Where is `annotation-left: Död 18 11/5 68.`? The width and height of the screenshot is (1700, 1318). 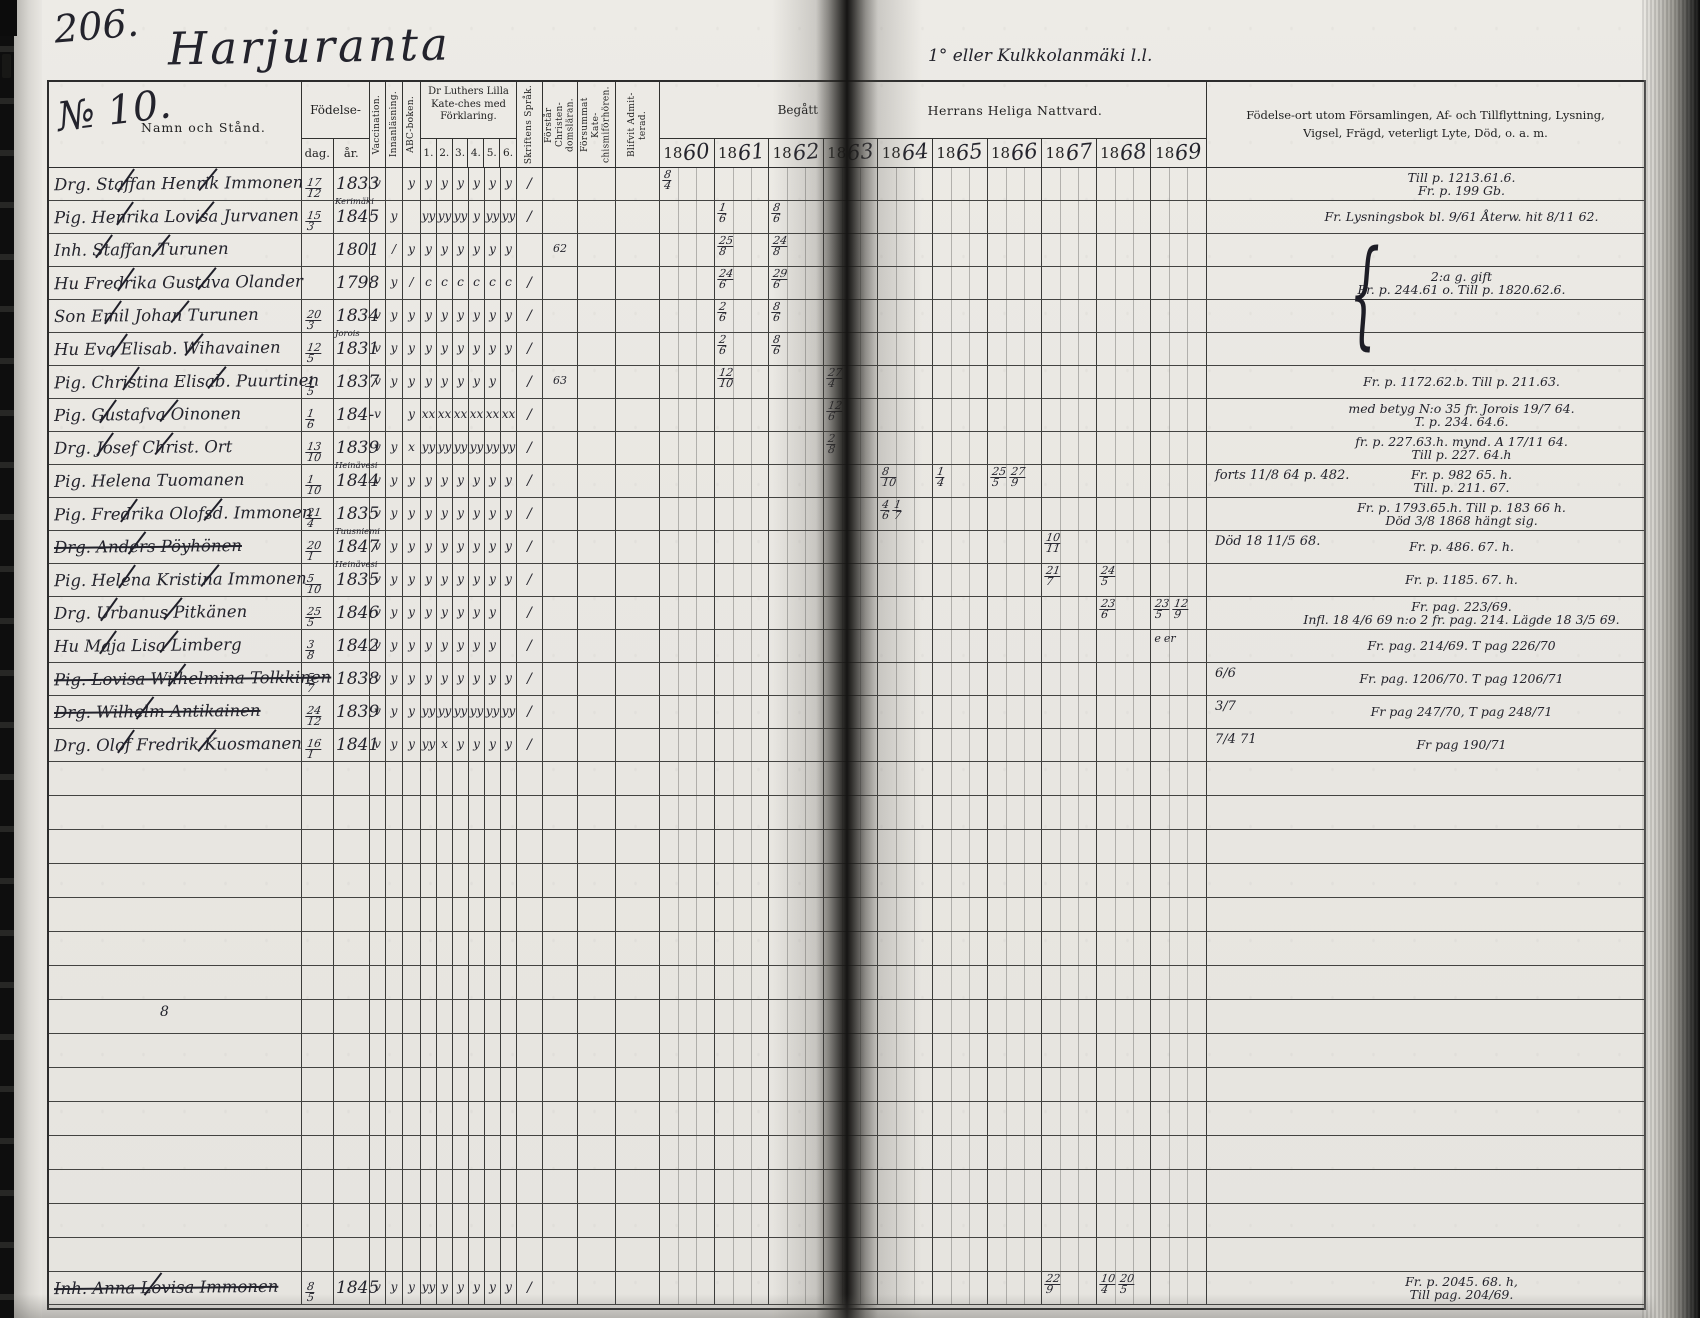
annotation-left: Död 18 11/5 68. is located at coordinates (1268, 541).